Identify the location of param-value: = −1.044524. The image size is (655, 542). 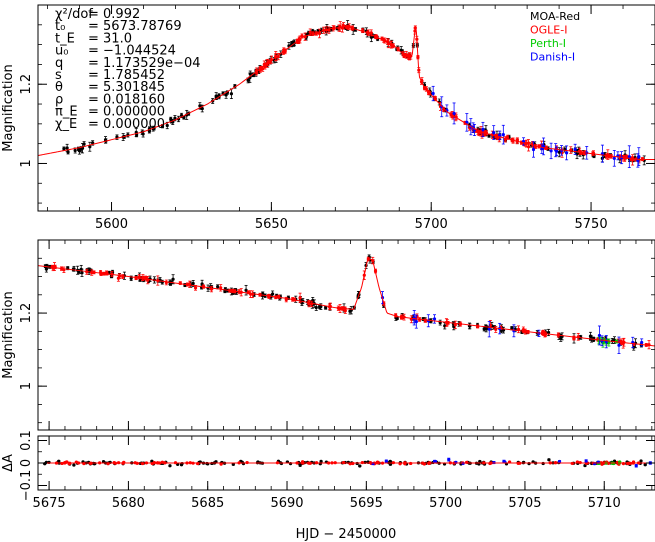
(132, 51).